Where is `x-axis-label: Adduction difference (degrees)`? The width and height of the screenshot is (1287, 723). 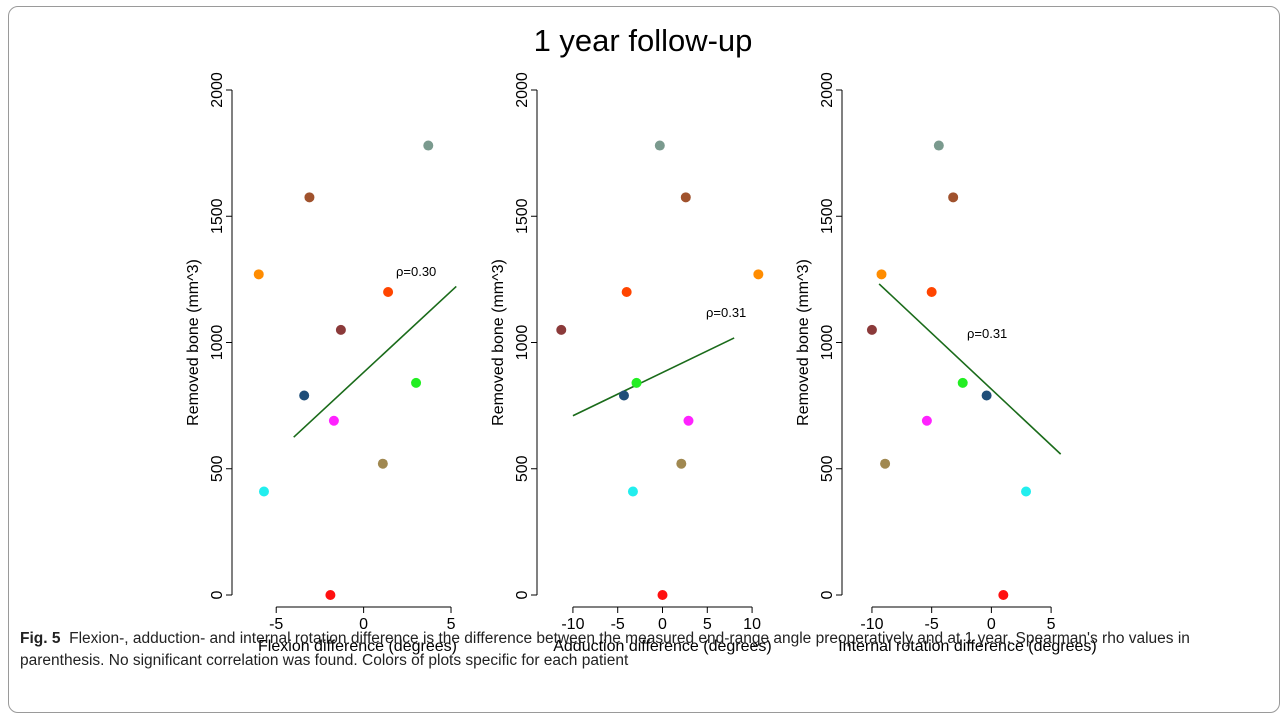 x-axis-label: Adduction difference (degrees) is located at coordinates (662, 646).